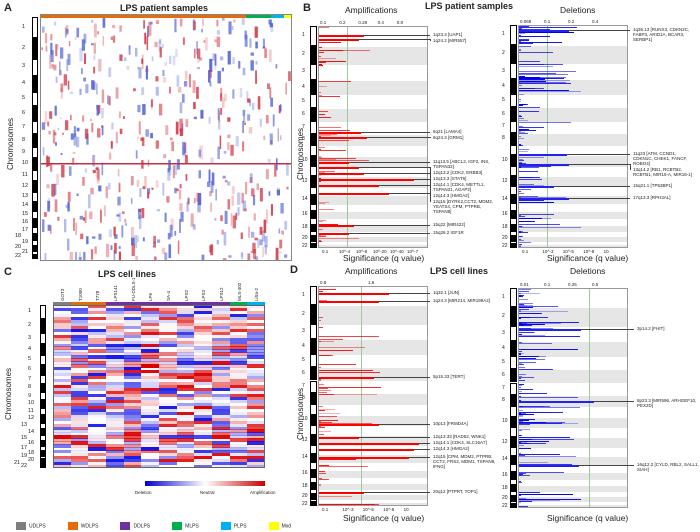 The image size is (700, 532). I want to click on top-tick-label: 0.5, so click(595, 284).